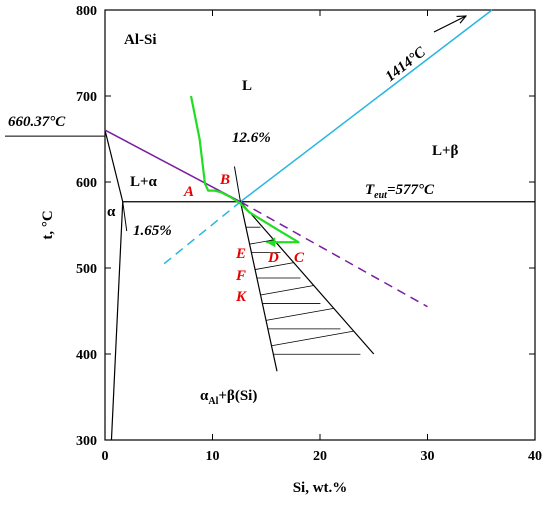 The image size is (550, 505). Describe the element at coordinates (172, 166) in the screenshot. I see `liquidus-al-line` at that location.